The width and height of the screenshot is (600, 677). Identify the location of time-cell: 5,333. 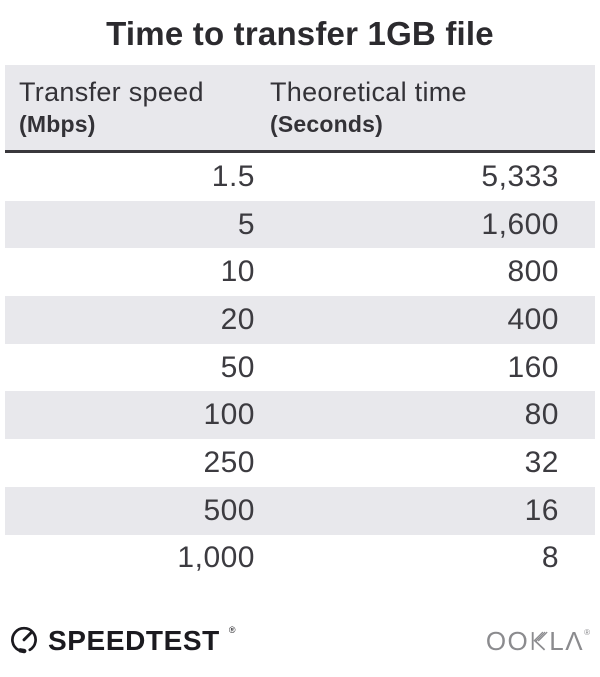
(520, 176).